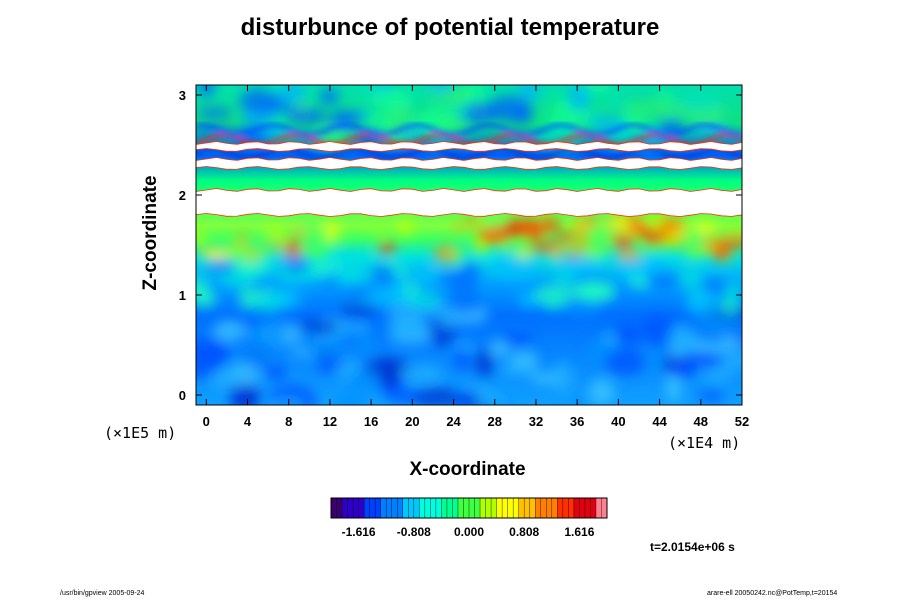 The width and height of the screenshot is (900, 600). What do you see at coordinates (536, 421) in the screenshot?
I see `x-tick-label: 32` at bounding box center [536, 421].